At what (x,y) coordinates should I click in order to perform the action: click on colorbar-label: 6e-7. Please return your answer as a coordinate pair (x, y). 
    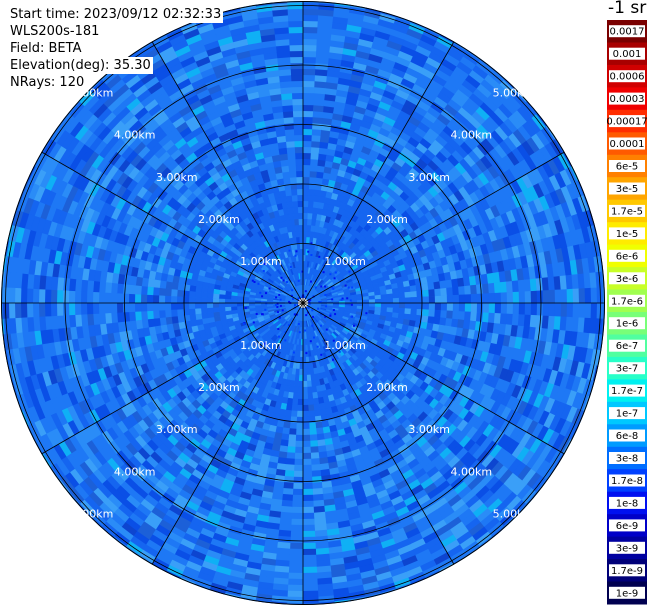
    Looking at the image, I should click on (627, 346).